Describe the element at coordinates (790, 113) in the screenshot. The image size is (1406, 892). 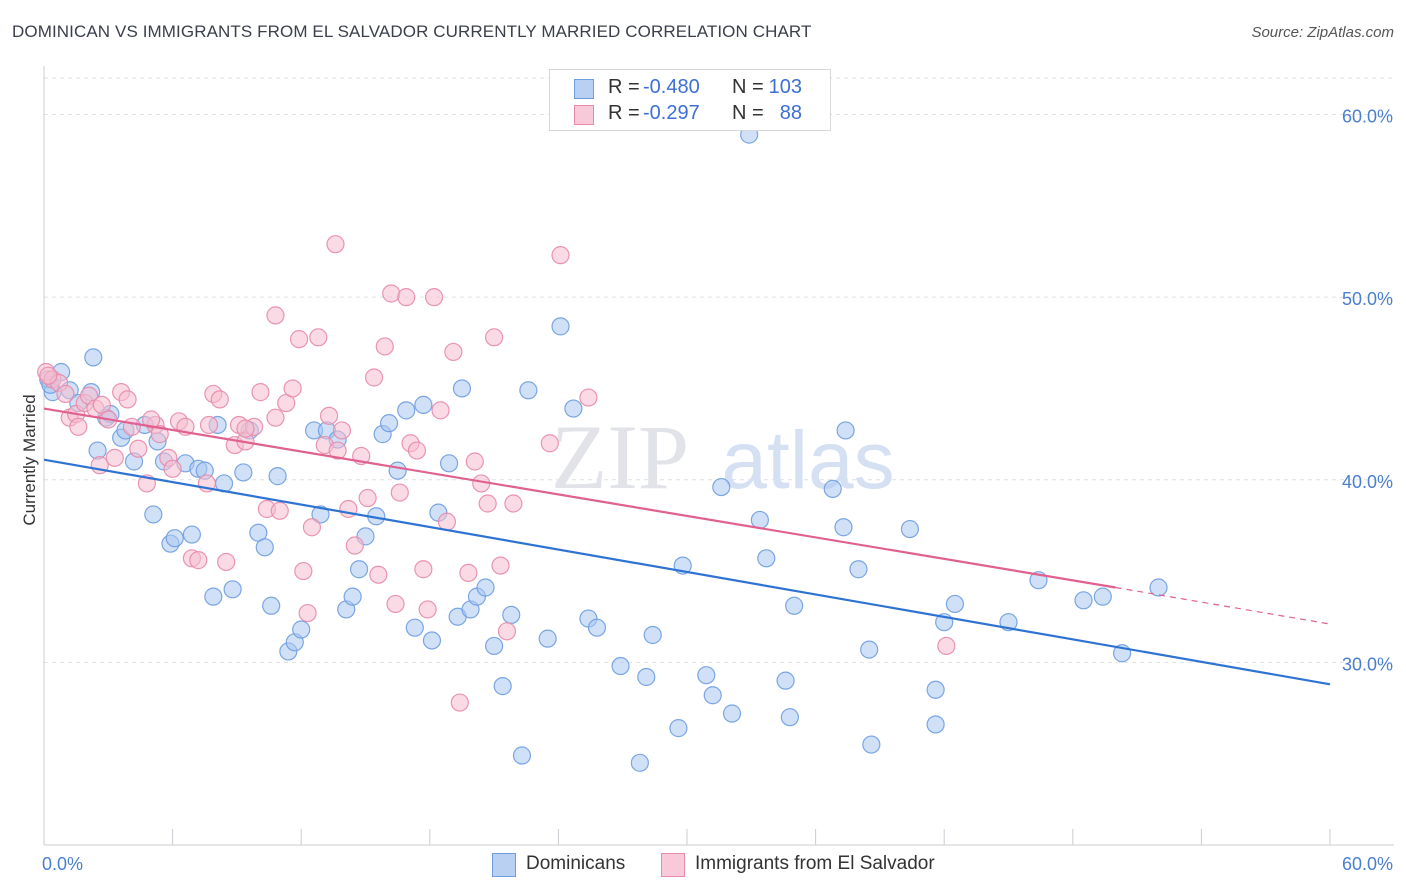
I see `legend-n-value: 88` at that location.